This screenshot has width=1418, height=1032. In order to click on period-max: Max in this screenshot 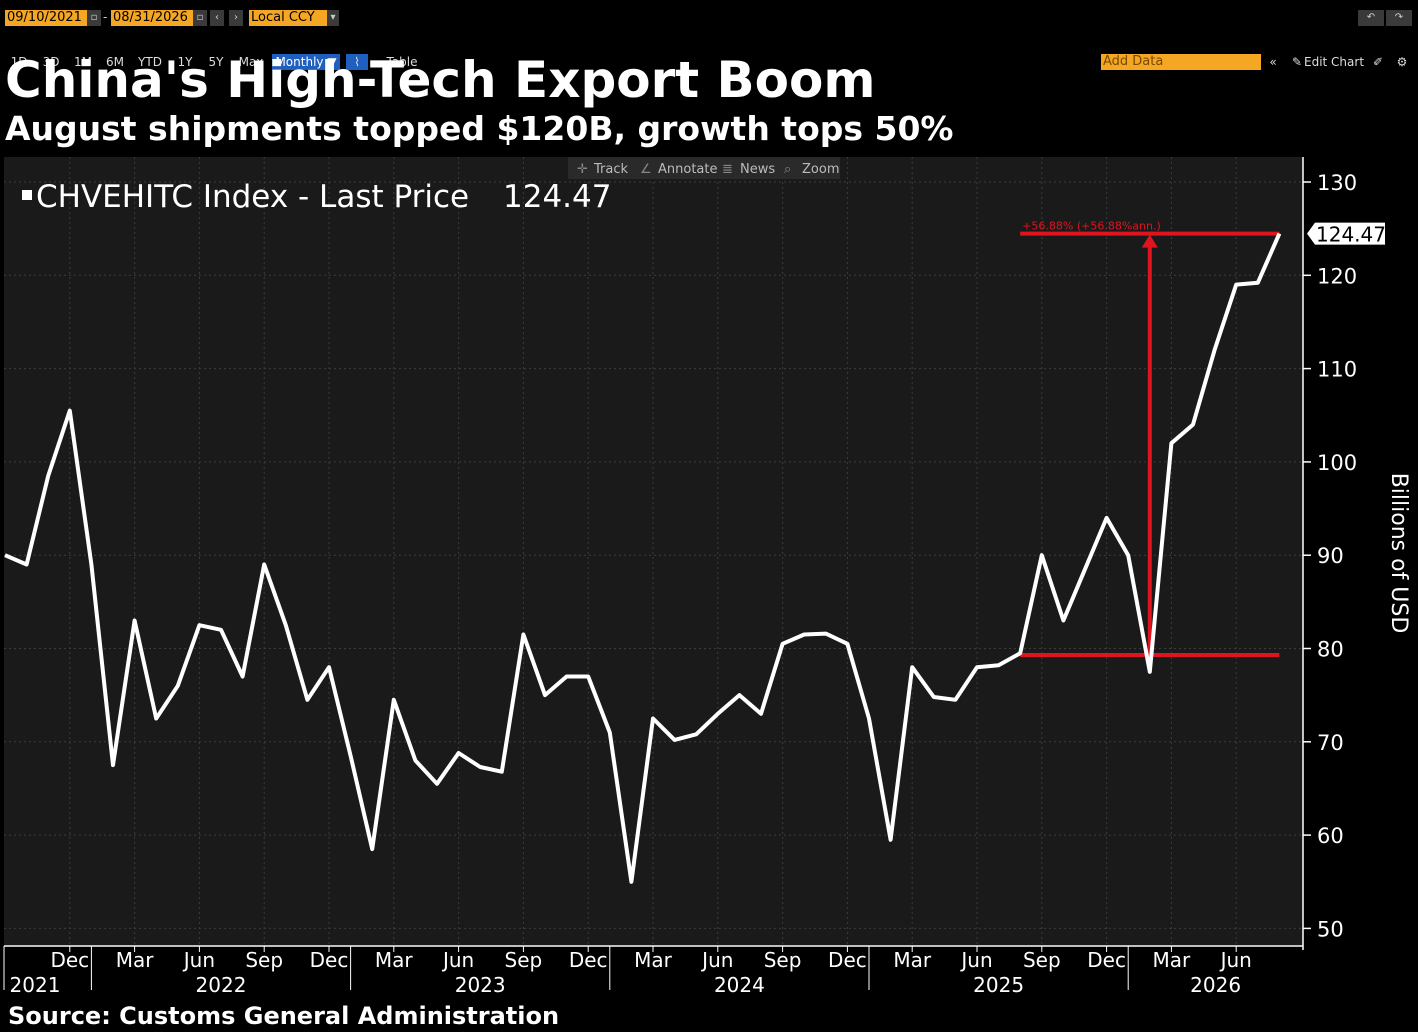, I will do `click(251, 62)`.